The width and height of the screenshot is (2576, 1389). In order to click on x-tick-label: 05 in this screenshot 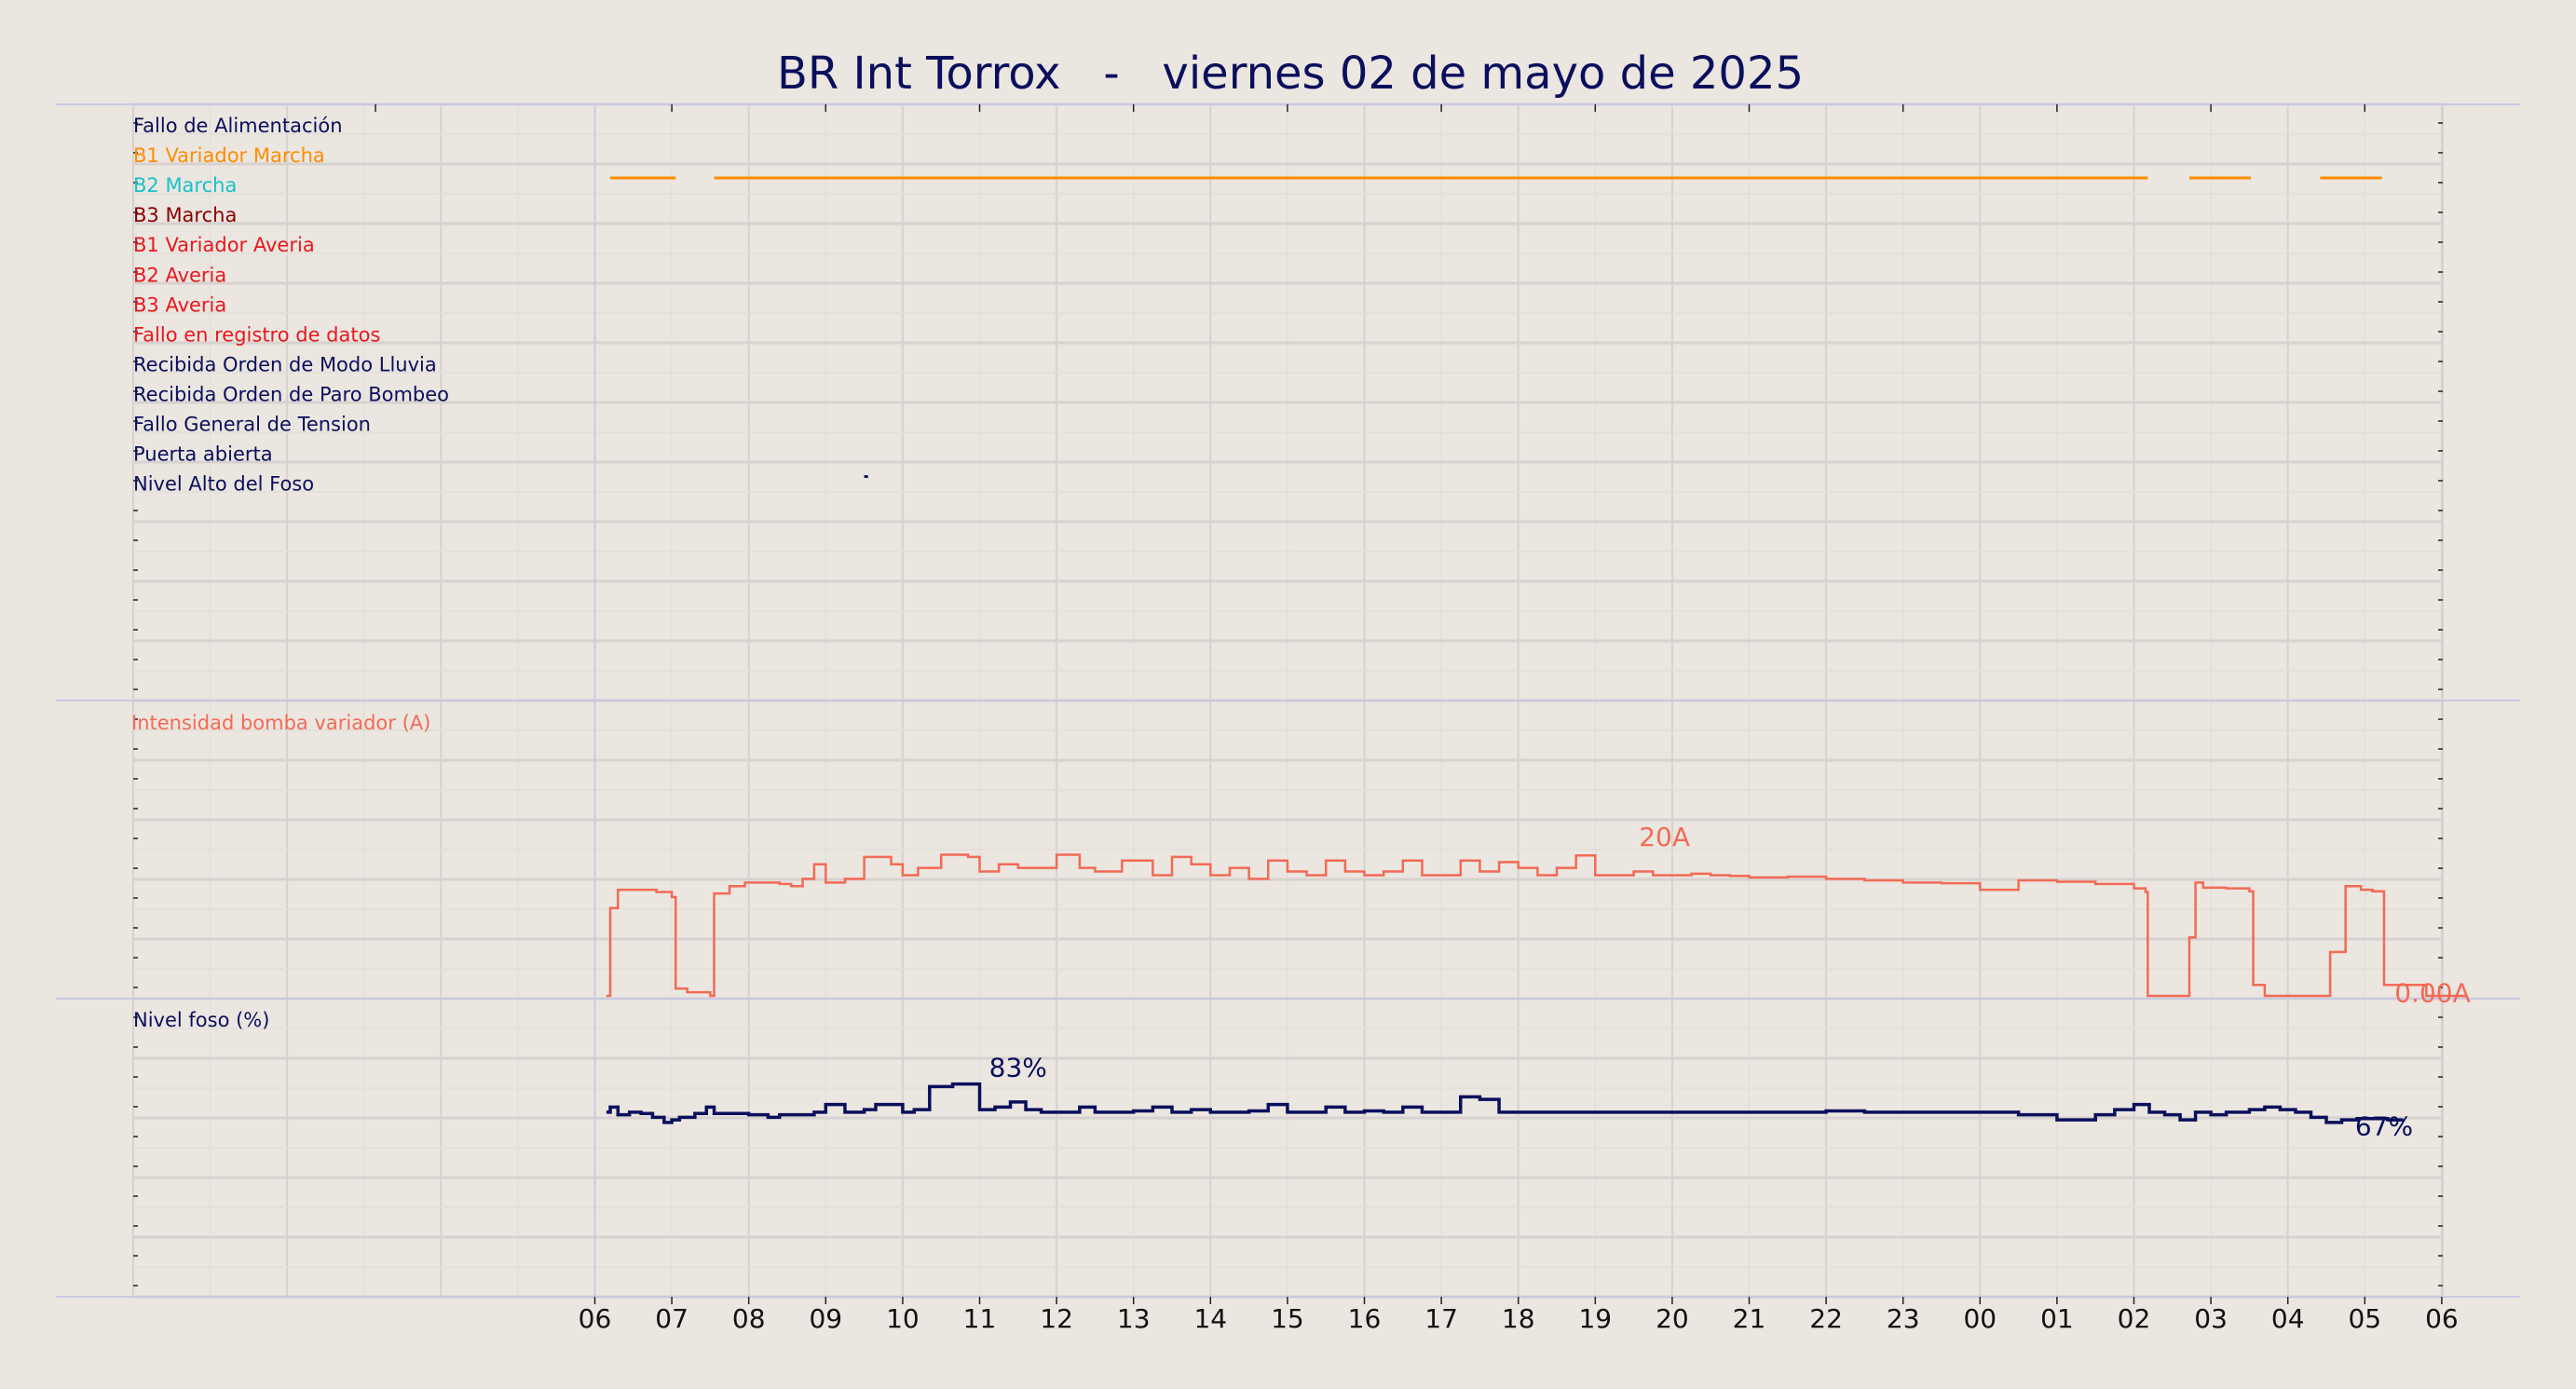, I will do `click(2364, 1318)`.